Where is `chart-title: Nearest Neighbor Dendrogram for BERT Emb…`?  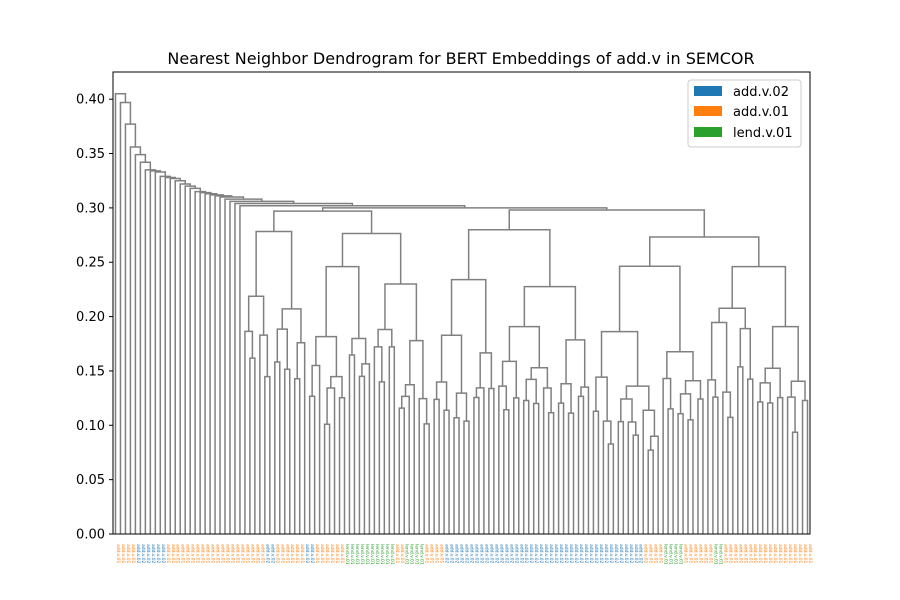 chart-title: Nearest Neighbor Dendrogram for BERT Emb… is located at coordinates (460, 58).